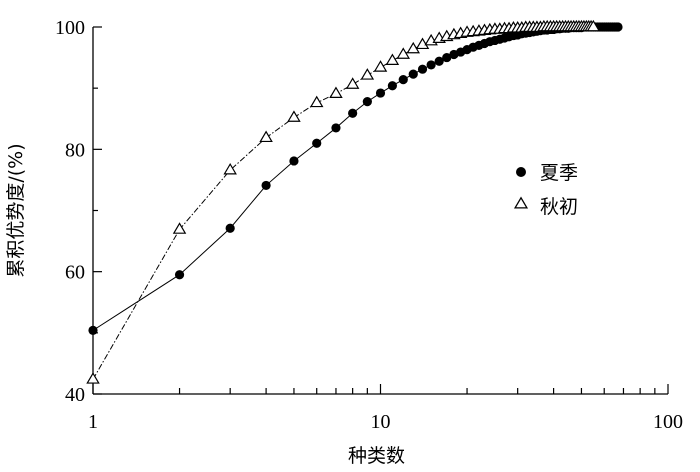 The height and width of the screenshot is (472, 700). I want to click on y-axis-tick-labels: 40 60 80 100, so click(70, 211).